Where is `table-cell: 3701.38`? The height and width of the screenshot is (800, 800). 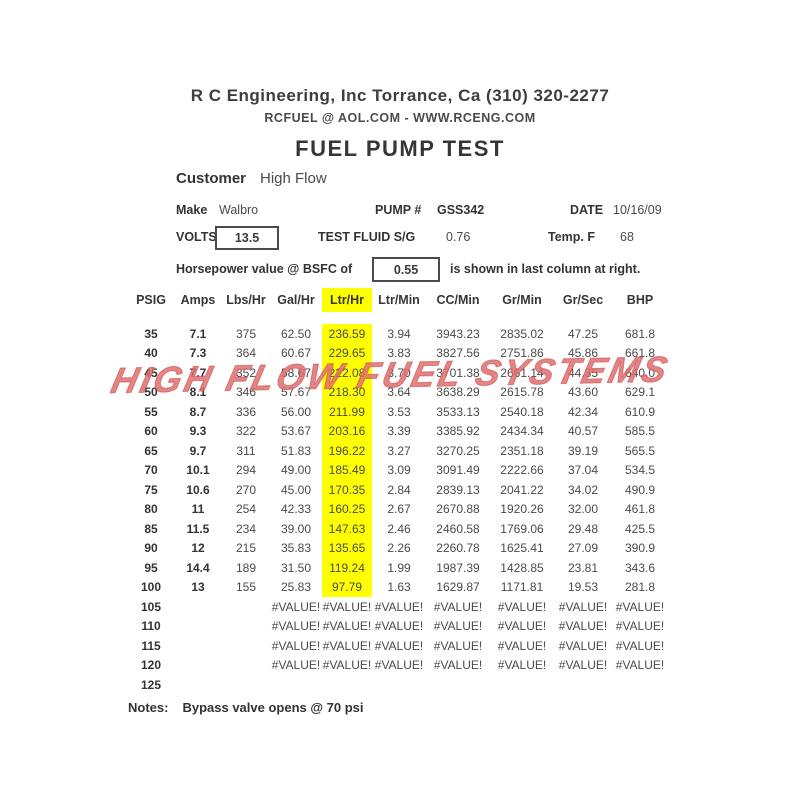 table-cell: 3701.38 is located at coordinates (458, 372).